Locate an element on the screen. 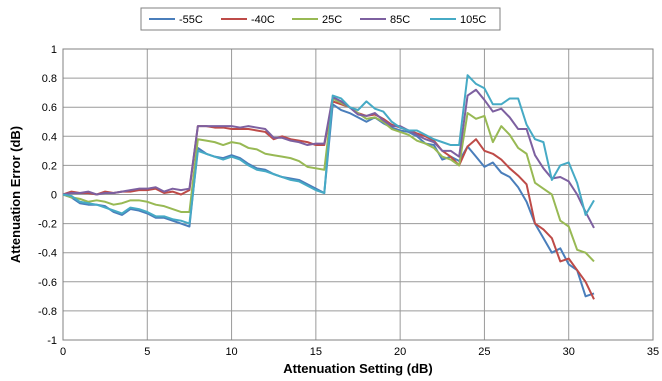 The width and height of the screenshot is (662, 381). y-tick-label: 0.4 is located at coordinates (49, 137).